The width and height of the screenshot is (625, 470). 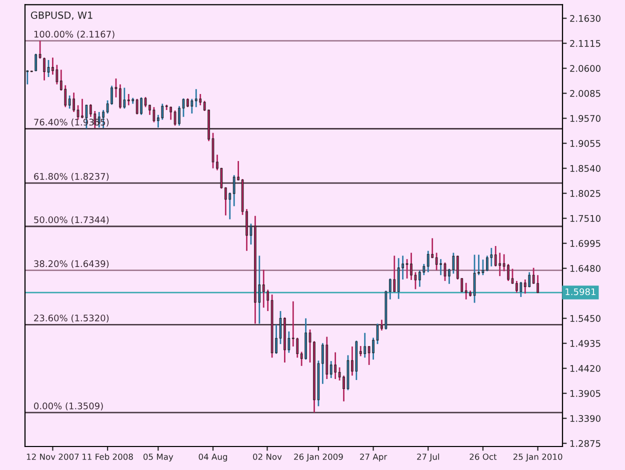 What do you see at coordinates (68, 406) in the screenshot?
I see `ref-line-label: 0.00% (1.3509)` at bounding box center [68, 406].